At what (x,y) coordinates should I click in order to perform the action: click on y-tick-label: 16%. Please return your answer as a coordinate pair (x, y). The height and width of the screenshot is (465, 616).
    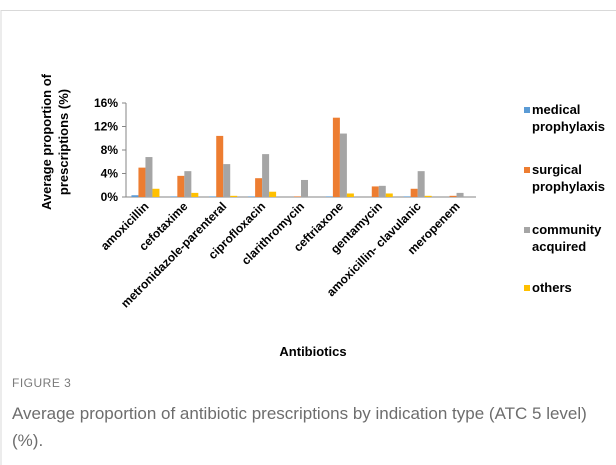
    Looking at the image, I should click on (106, 103).